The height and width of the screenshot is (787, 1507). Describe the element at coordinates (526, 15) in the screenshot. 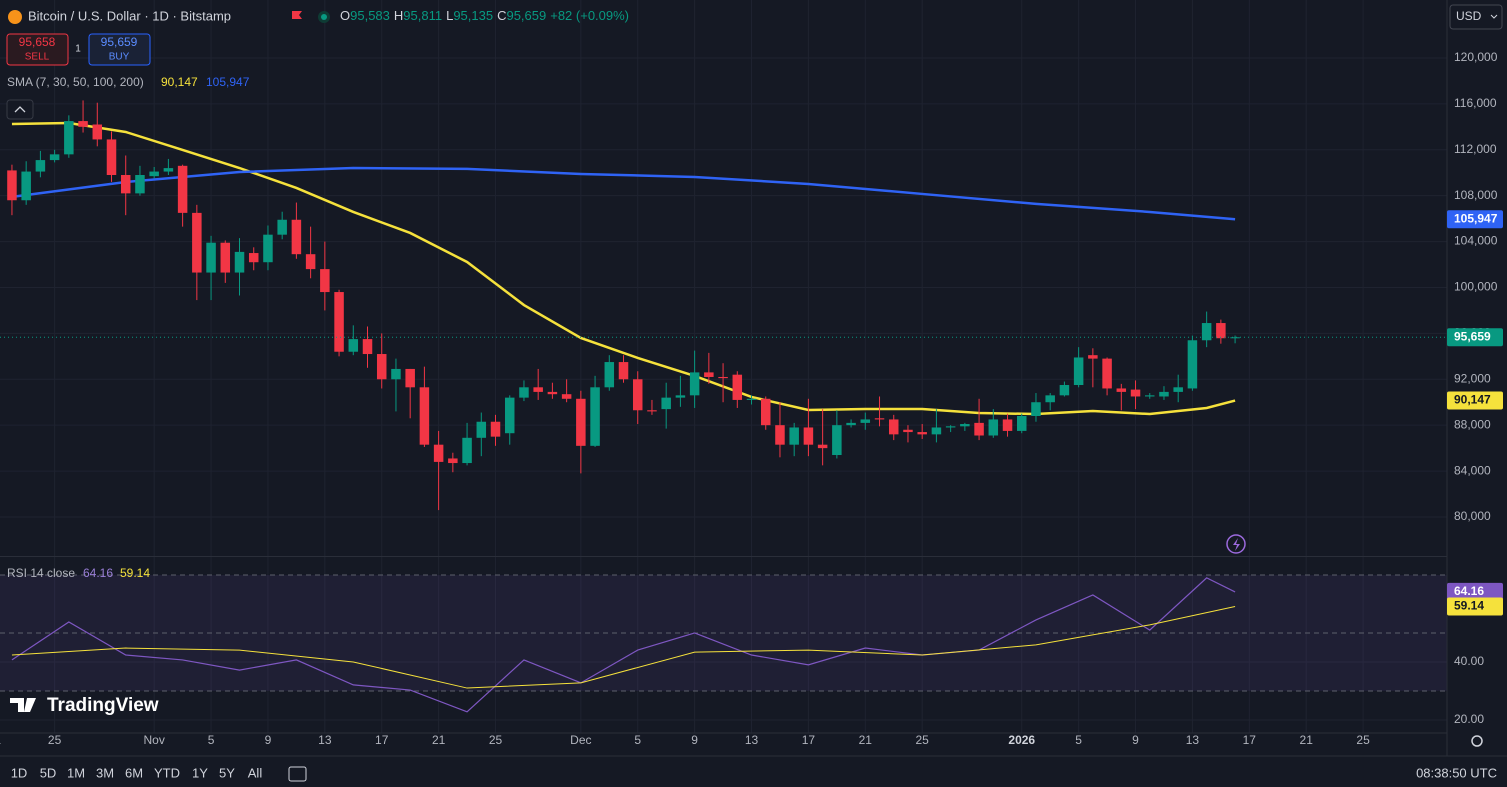

I see `ohlc-value: 95,659` at that location.